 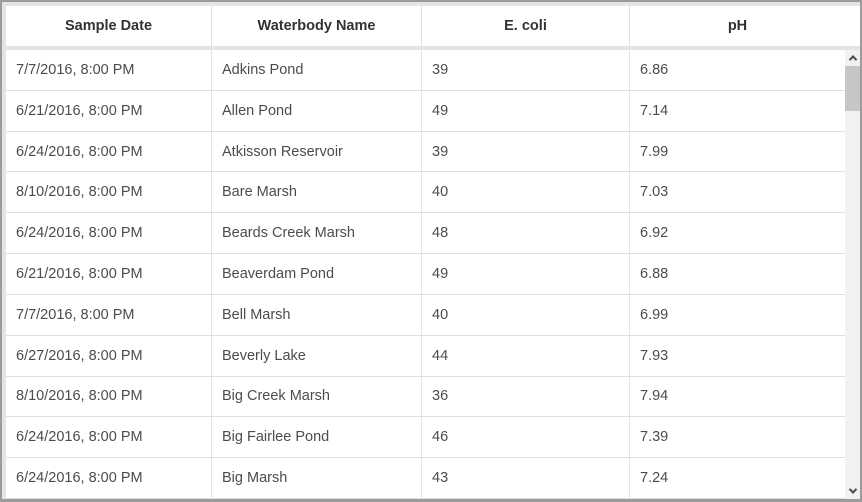 I want to click on scroll-up-button, so click(x=852, y=58).